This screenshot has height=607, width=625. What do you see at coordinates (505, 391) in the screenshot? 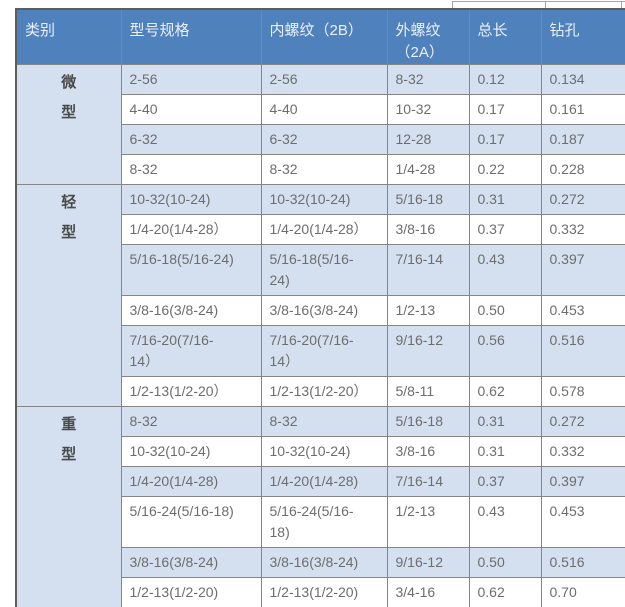
I see `table-cell: 0.62` at bounding box center [505, 391].